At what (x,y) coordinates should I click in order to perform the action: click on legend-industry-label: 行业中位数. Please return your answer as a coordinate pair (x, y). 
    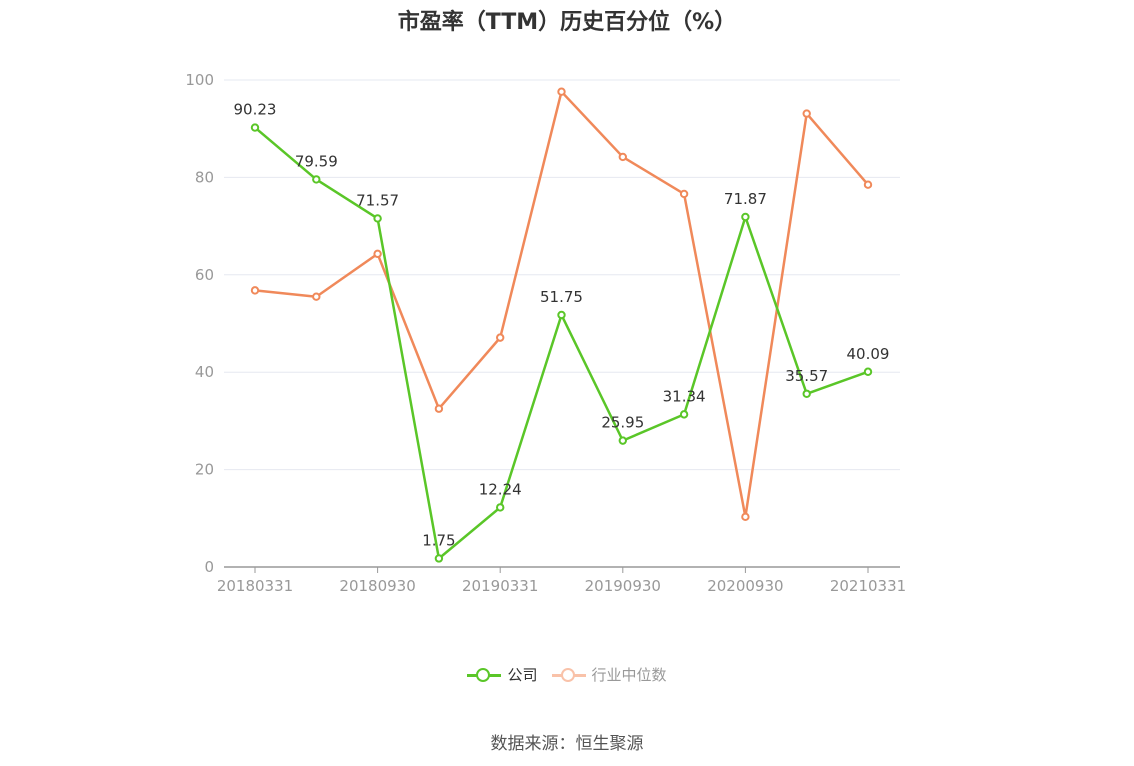
    Looking at the image, I should click on (629, 675).